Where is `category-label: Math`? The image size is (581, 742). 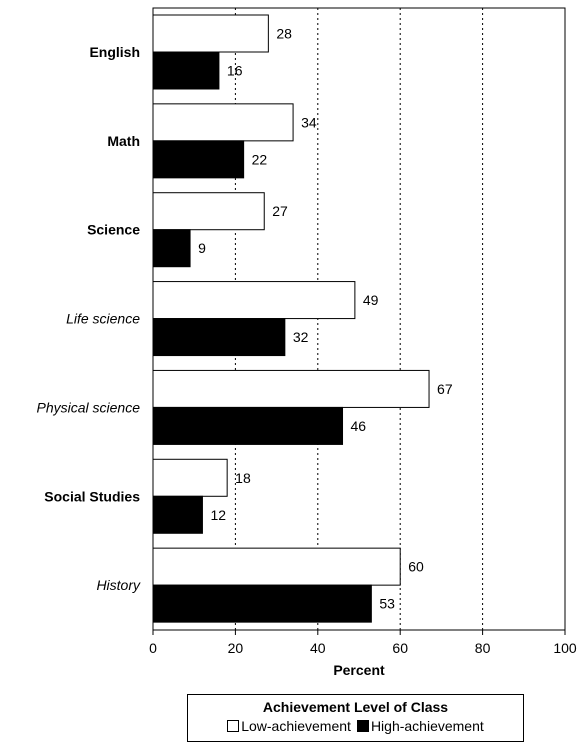
category-label: Math is located at coordinates (123, 141).